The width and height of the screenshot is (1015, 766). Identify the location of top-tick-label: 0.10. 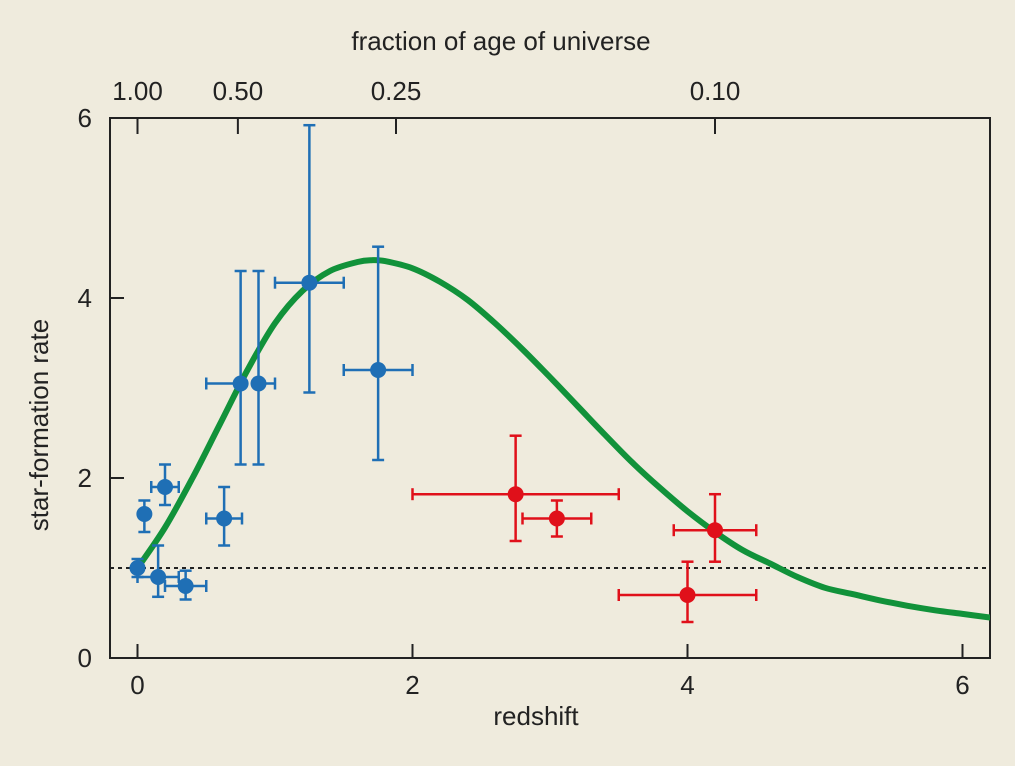
(715, 91).